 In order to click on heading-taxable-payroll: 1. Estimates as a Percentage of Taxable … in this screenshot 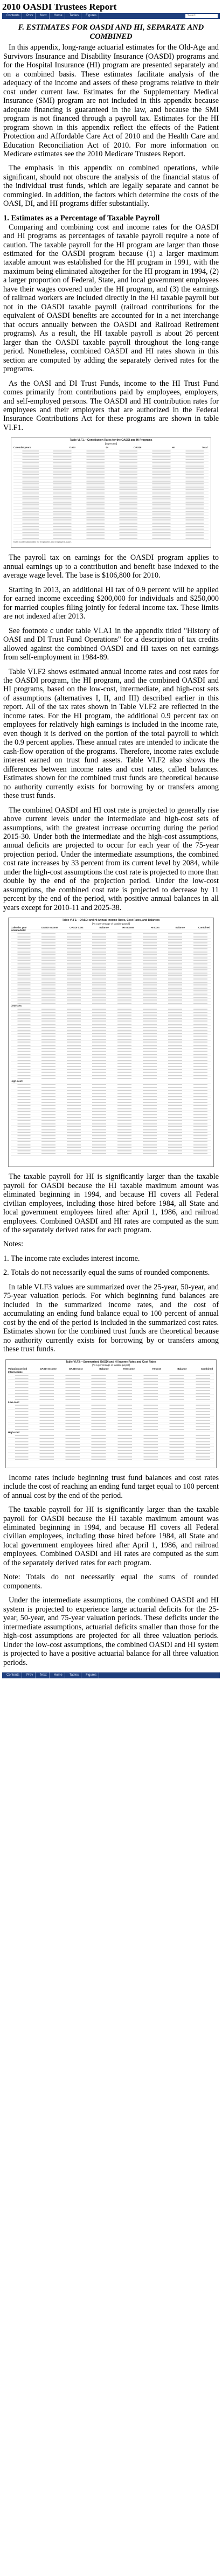, I will do `click(81, 218)`.